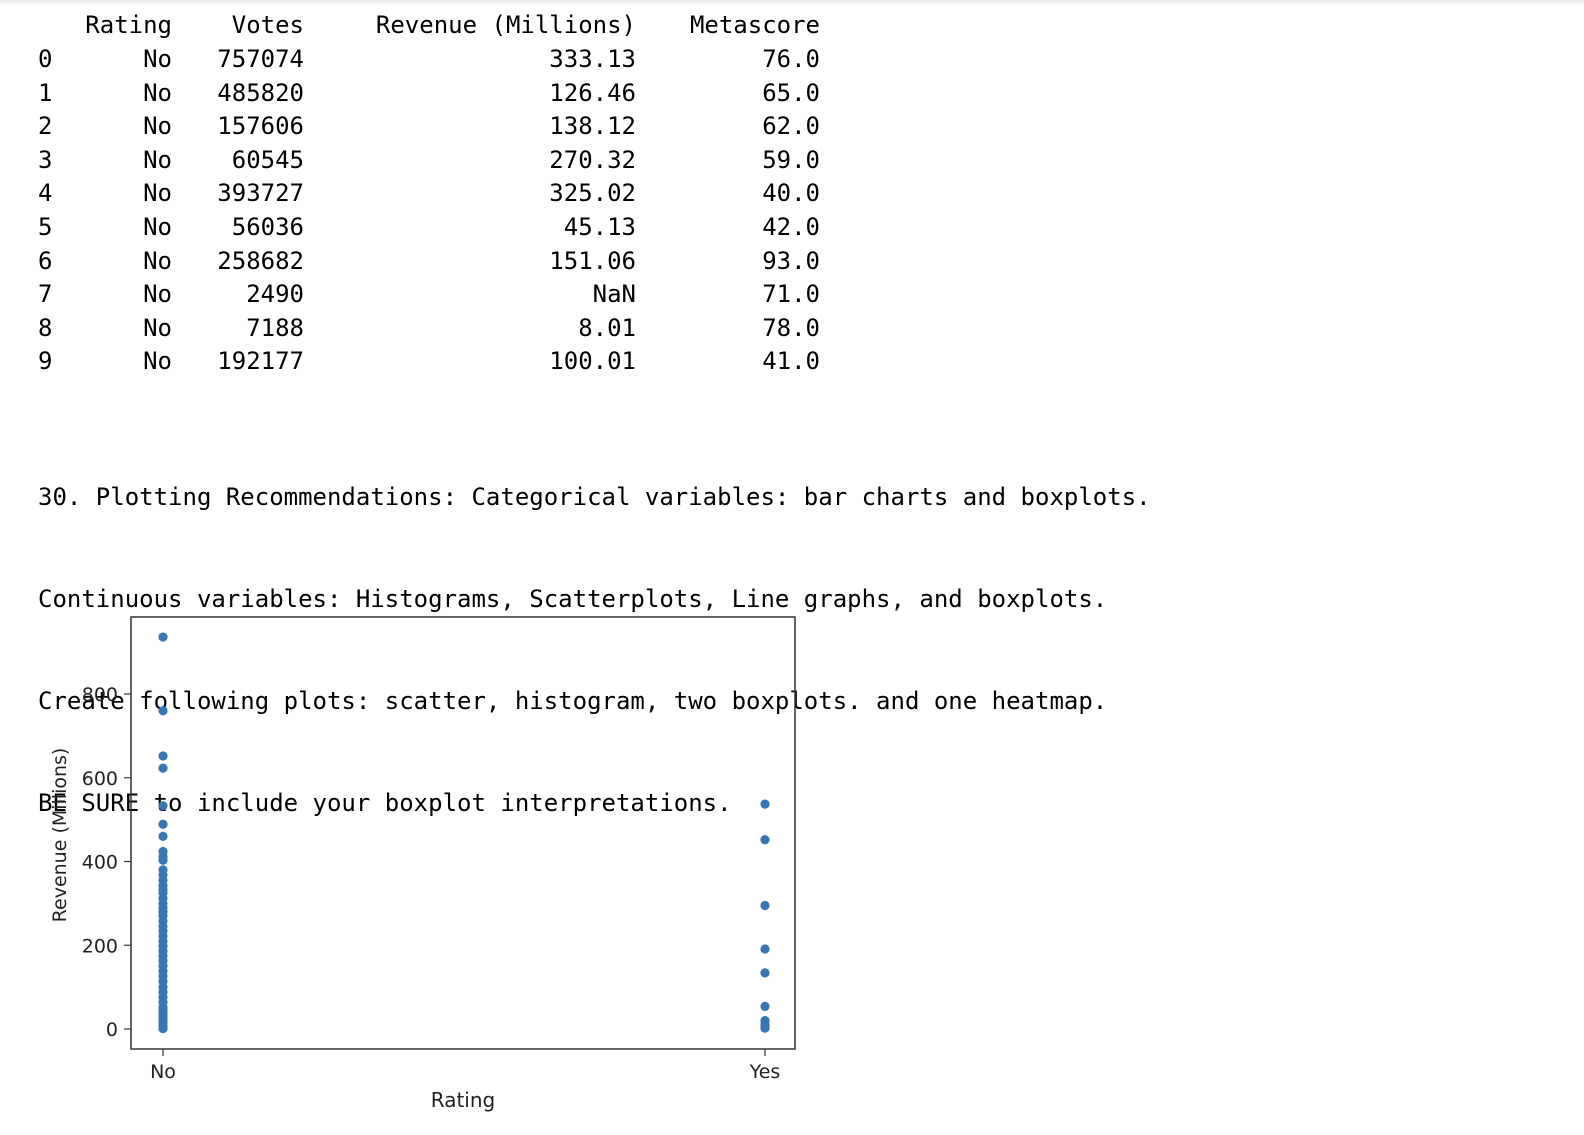  I want to click on data-points, so click(464, 833).